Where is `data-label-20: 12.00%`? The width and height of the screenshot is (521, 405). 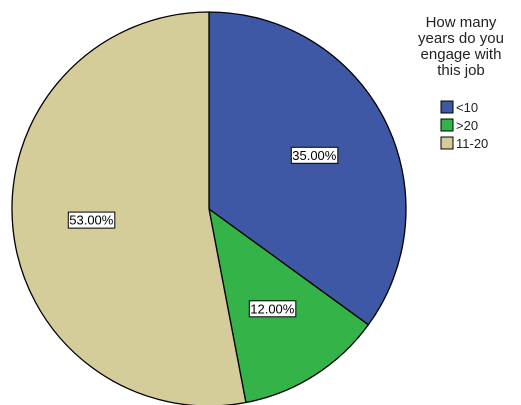
data-label-20: 12.00% is located at coordinates (272, 309).